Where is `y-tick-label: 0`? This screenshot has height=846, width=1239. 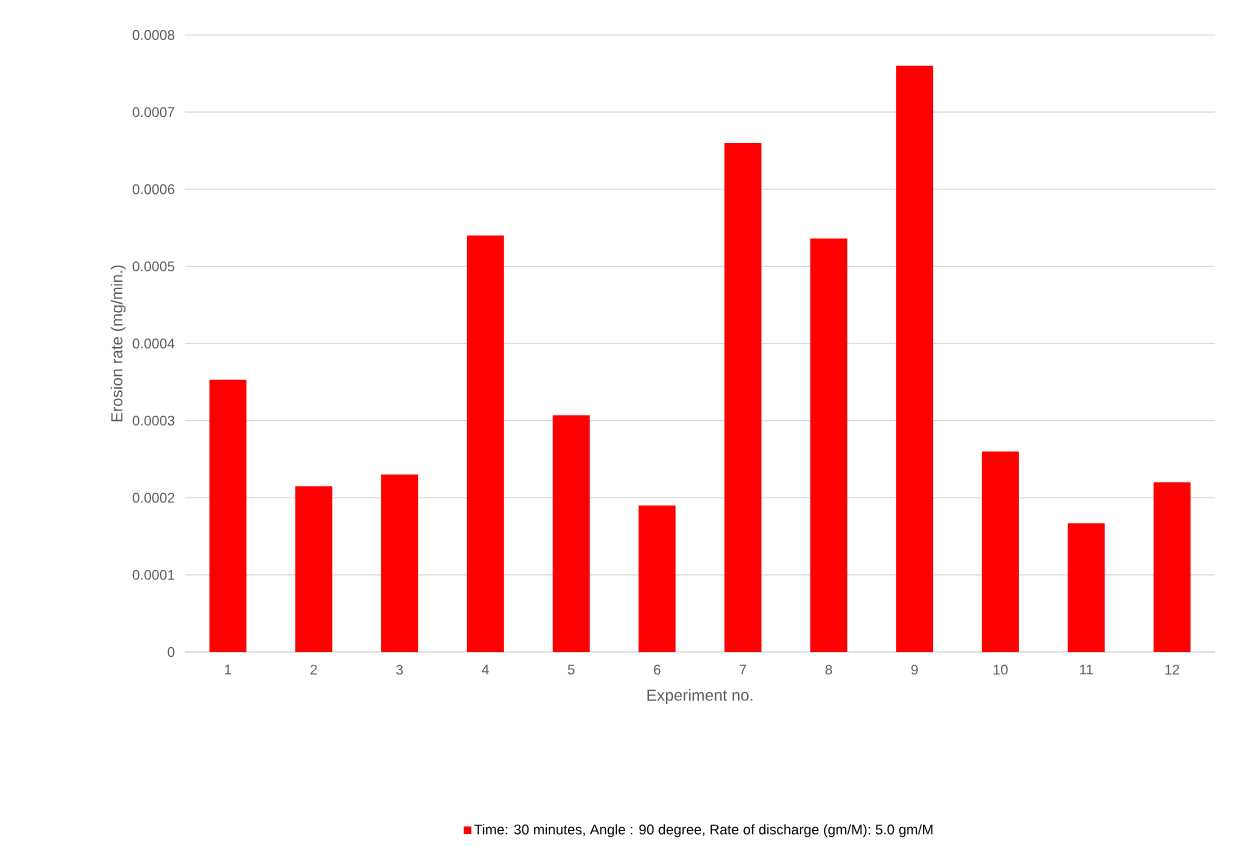 y-tick-label: 0 is located at coordinates (171, 652).